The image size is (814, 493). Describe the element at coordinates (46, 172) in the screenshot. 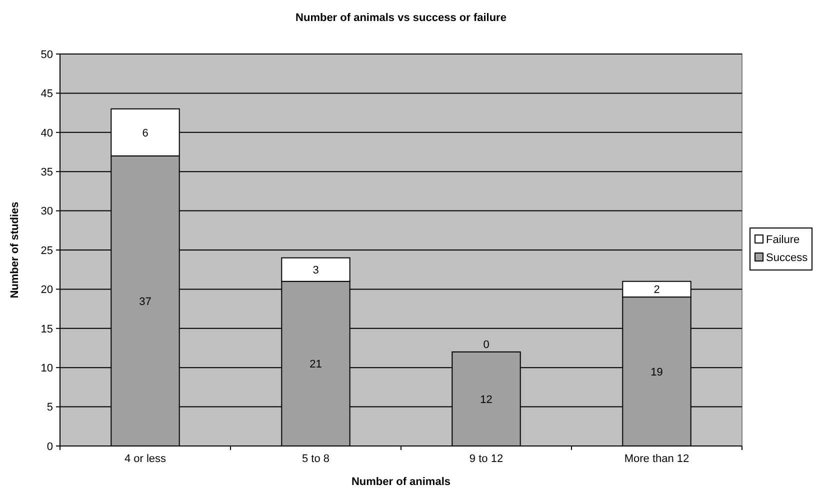

I see `y-tick-label: 35` at that location.